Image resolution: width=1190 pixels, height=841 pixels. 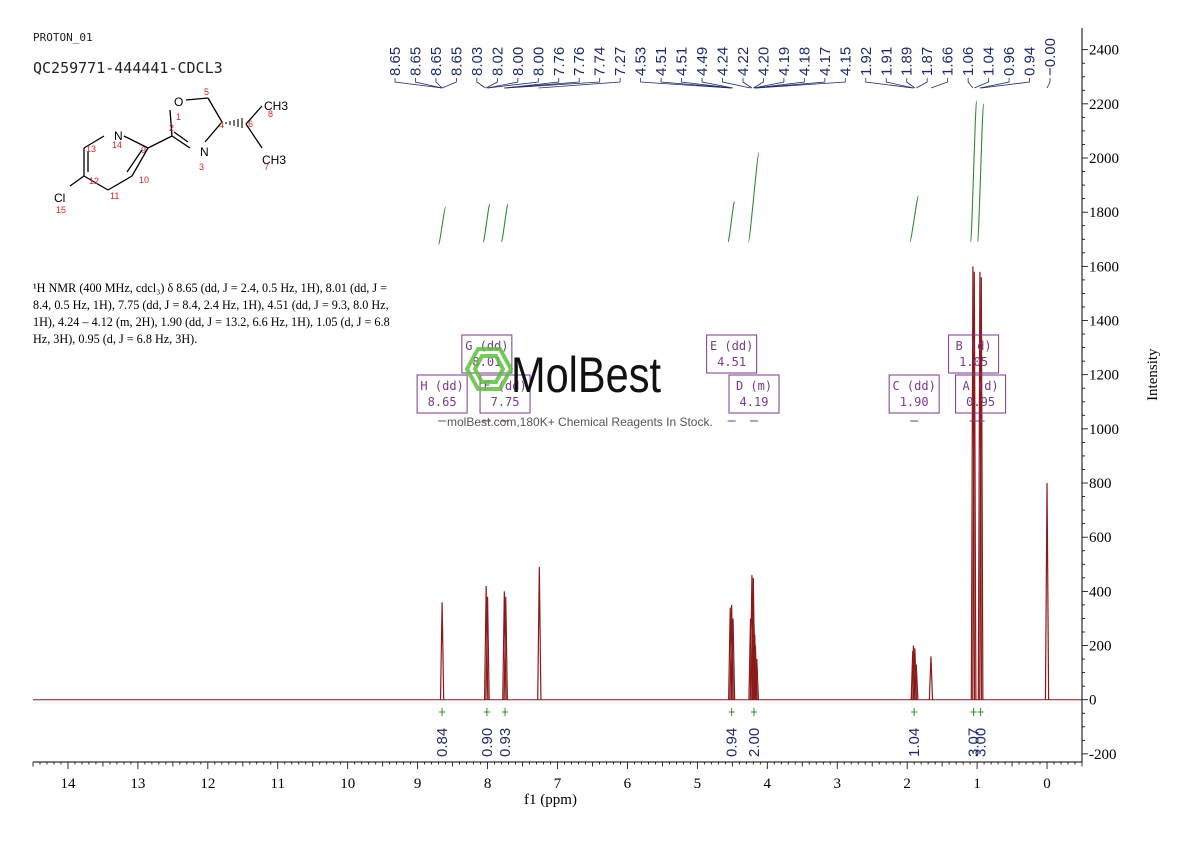 What do you see at coordinates (558, 784) in the screenshot?
I see `x-tick-label: 7` at bounding box center [558, 784].